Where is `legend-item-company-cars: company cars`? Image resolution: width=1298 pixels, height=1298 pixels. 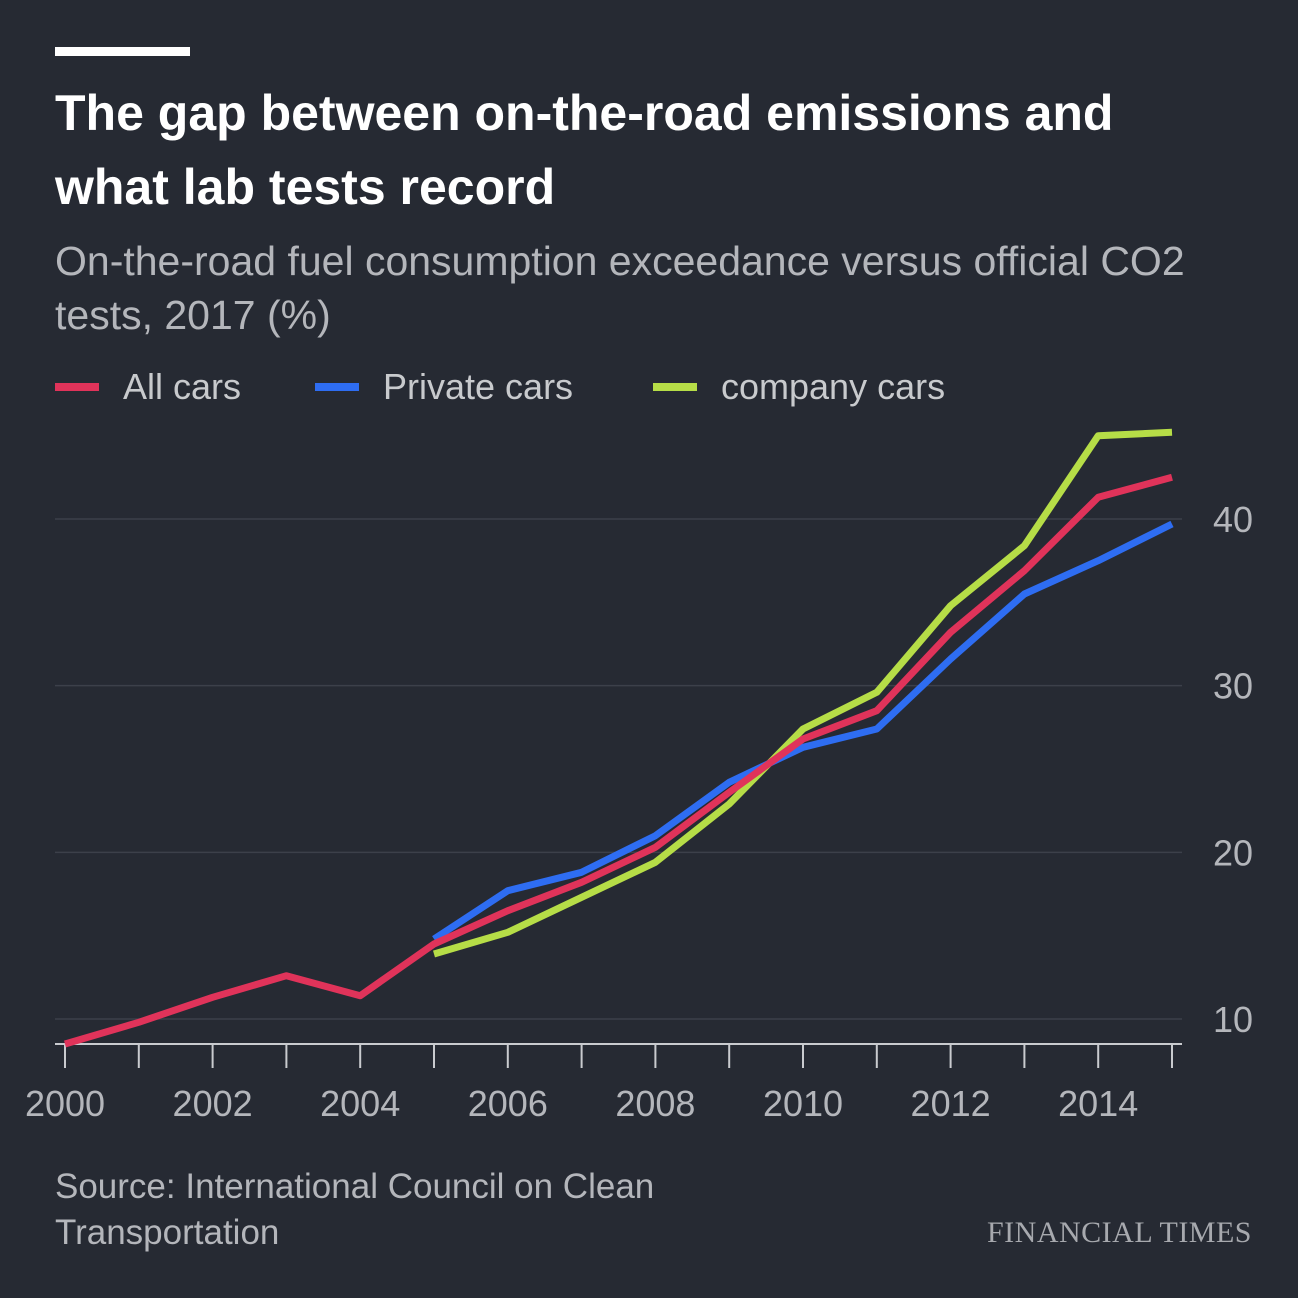
legend-item-company-cars: company cars is located at coordinates (799, 387).